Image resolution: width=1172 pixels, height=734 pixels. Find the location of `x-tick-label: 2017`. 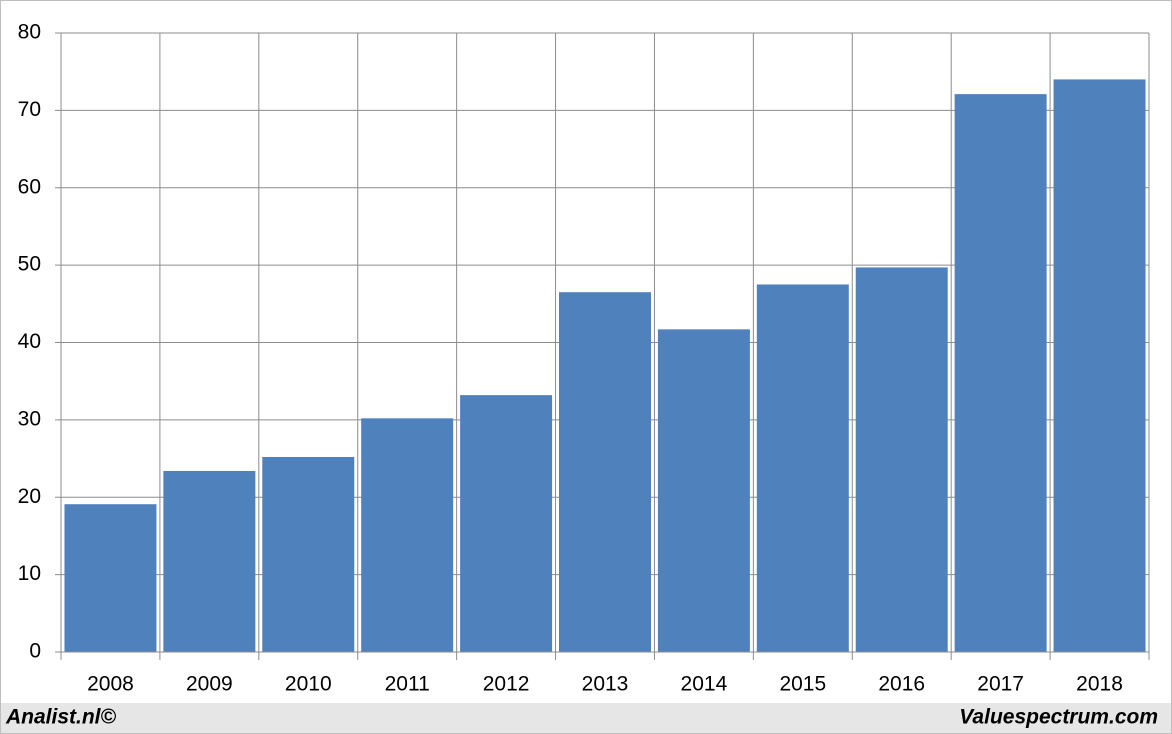

x-tick-label: 2017 is located at coordinates (1000, 684).